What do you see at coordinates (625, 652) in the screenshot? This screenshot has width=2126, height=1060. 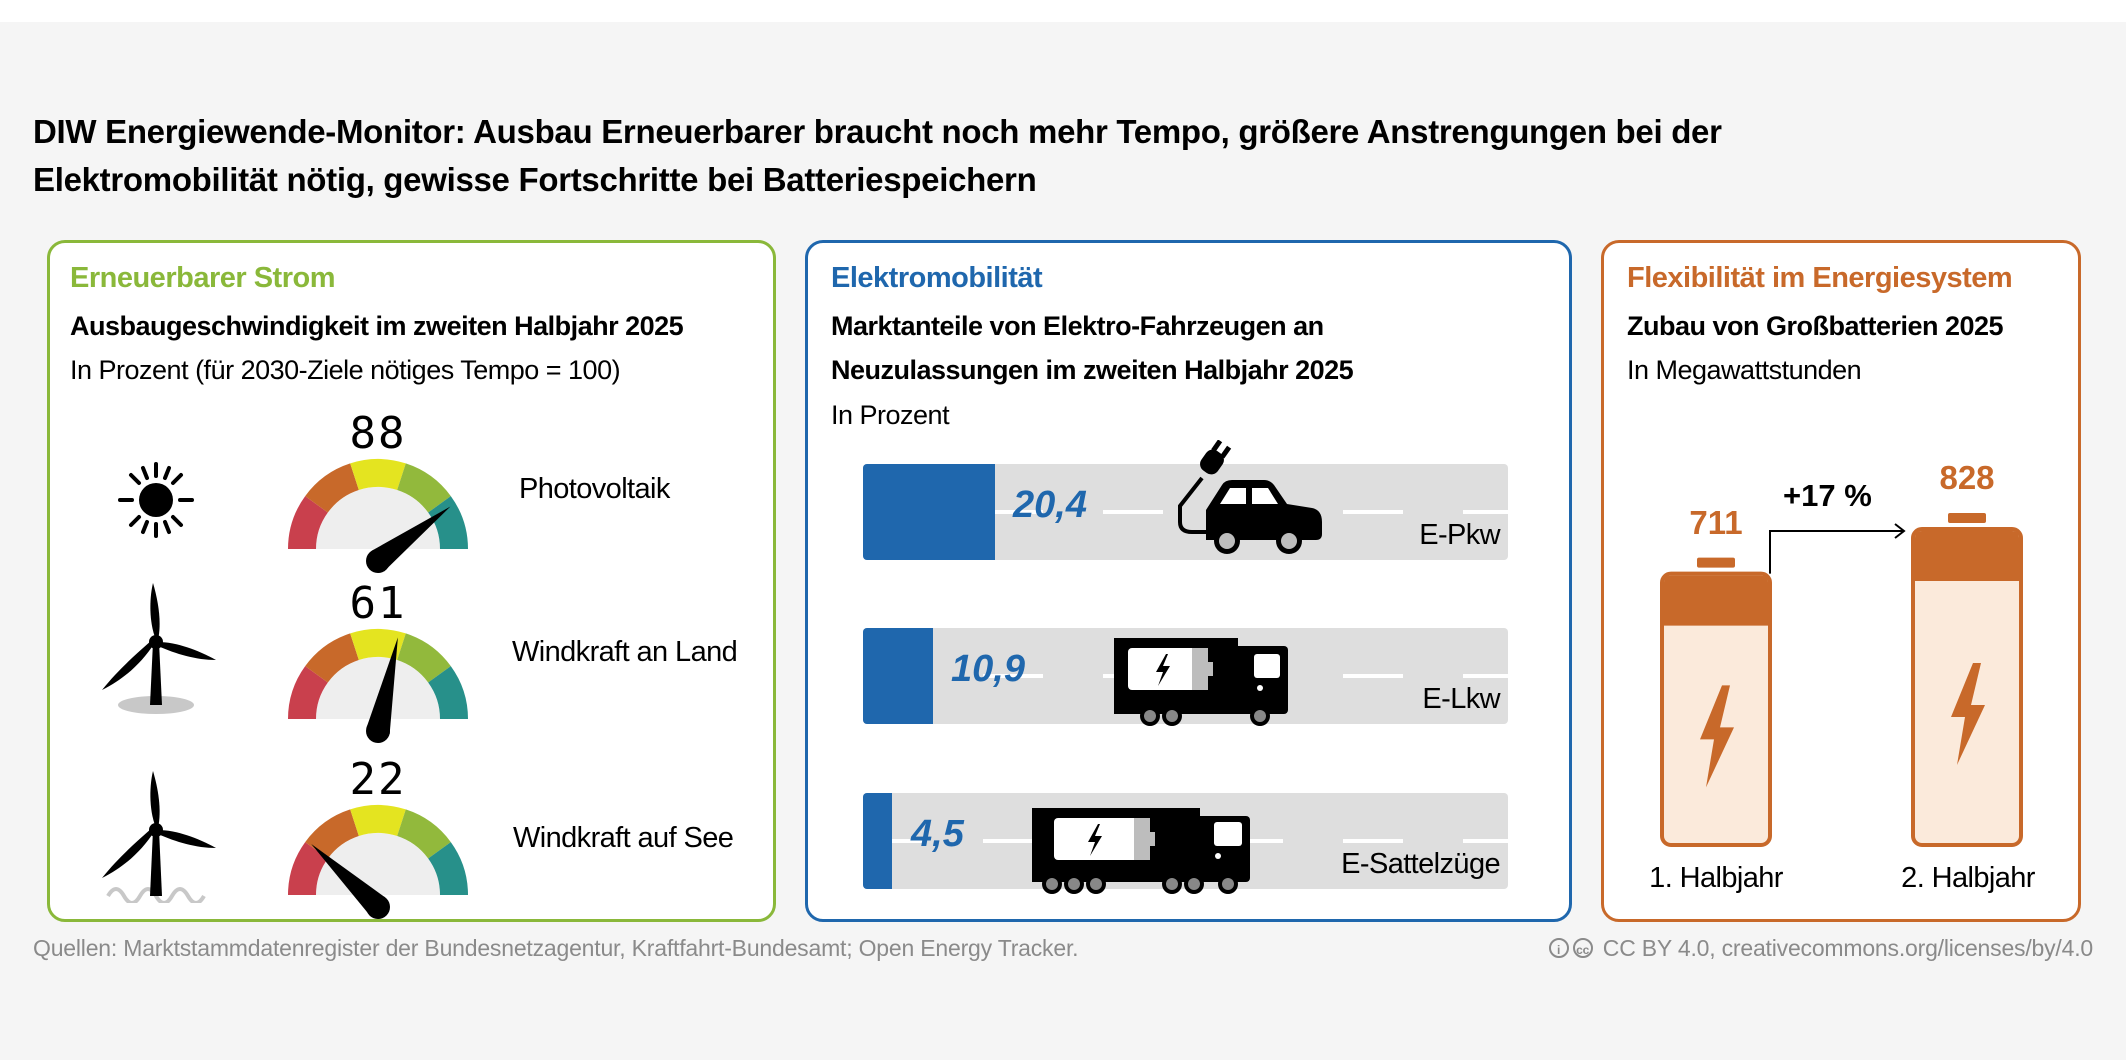 I see `gauge-label: Windkraft an Land` at bounding box center [625, 652].